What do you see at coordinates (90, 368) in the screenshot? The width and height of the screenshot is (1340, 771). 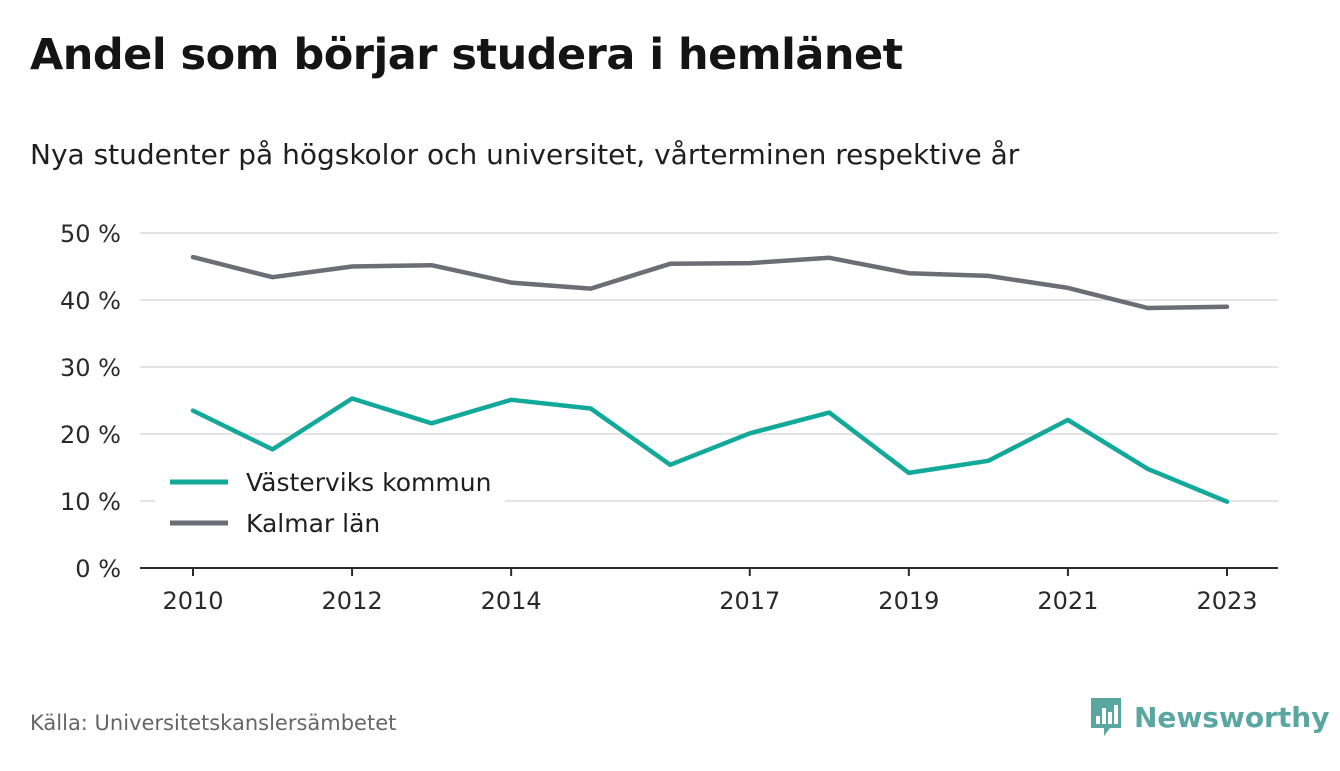 I see `y-tick-label: 30 %` at bounding box center [90, 368].